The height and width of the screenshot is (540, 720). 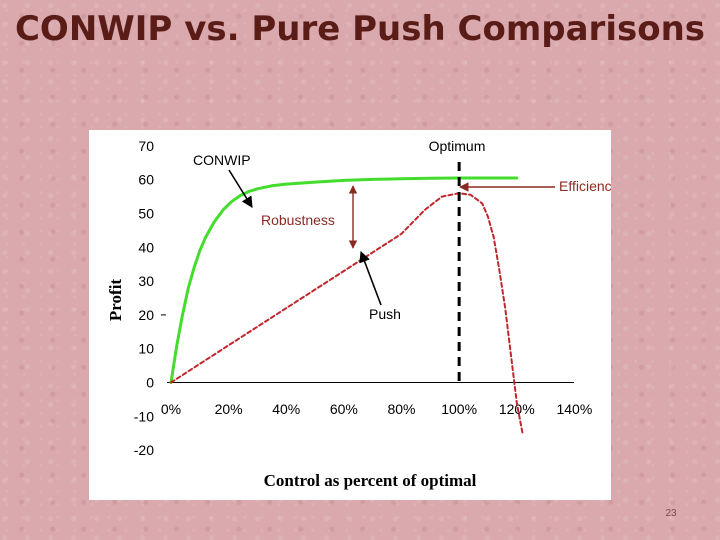 I want to click on y-tick-label: 20, so click(x=146, y=315).